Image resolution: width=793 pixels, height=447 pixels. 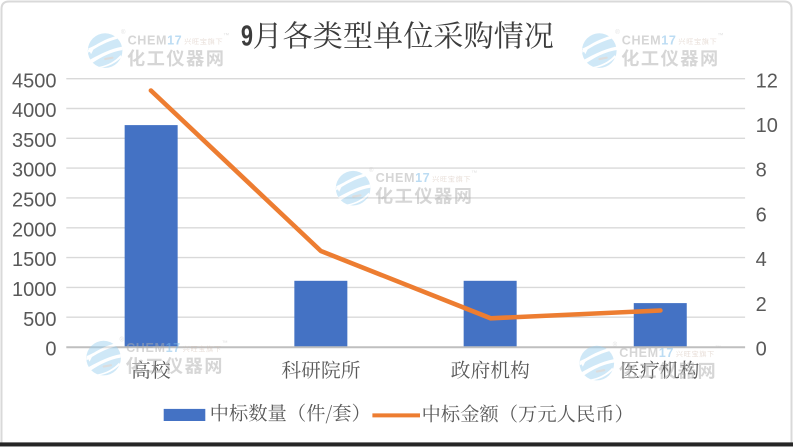 What do you see at coordinates (761, 305) in the screenshot?
I see `svg-text: 2` at bounding box center [761, 305].